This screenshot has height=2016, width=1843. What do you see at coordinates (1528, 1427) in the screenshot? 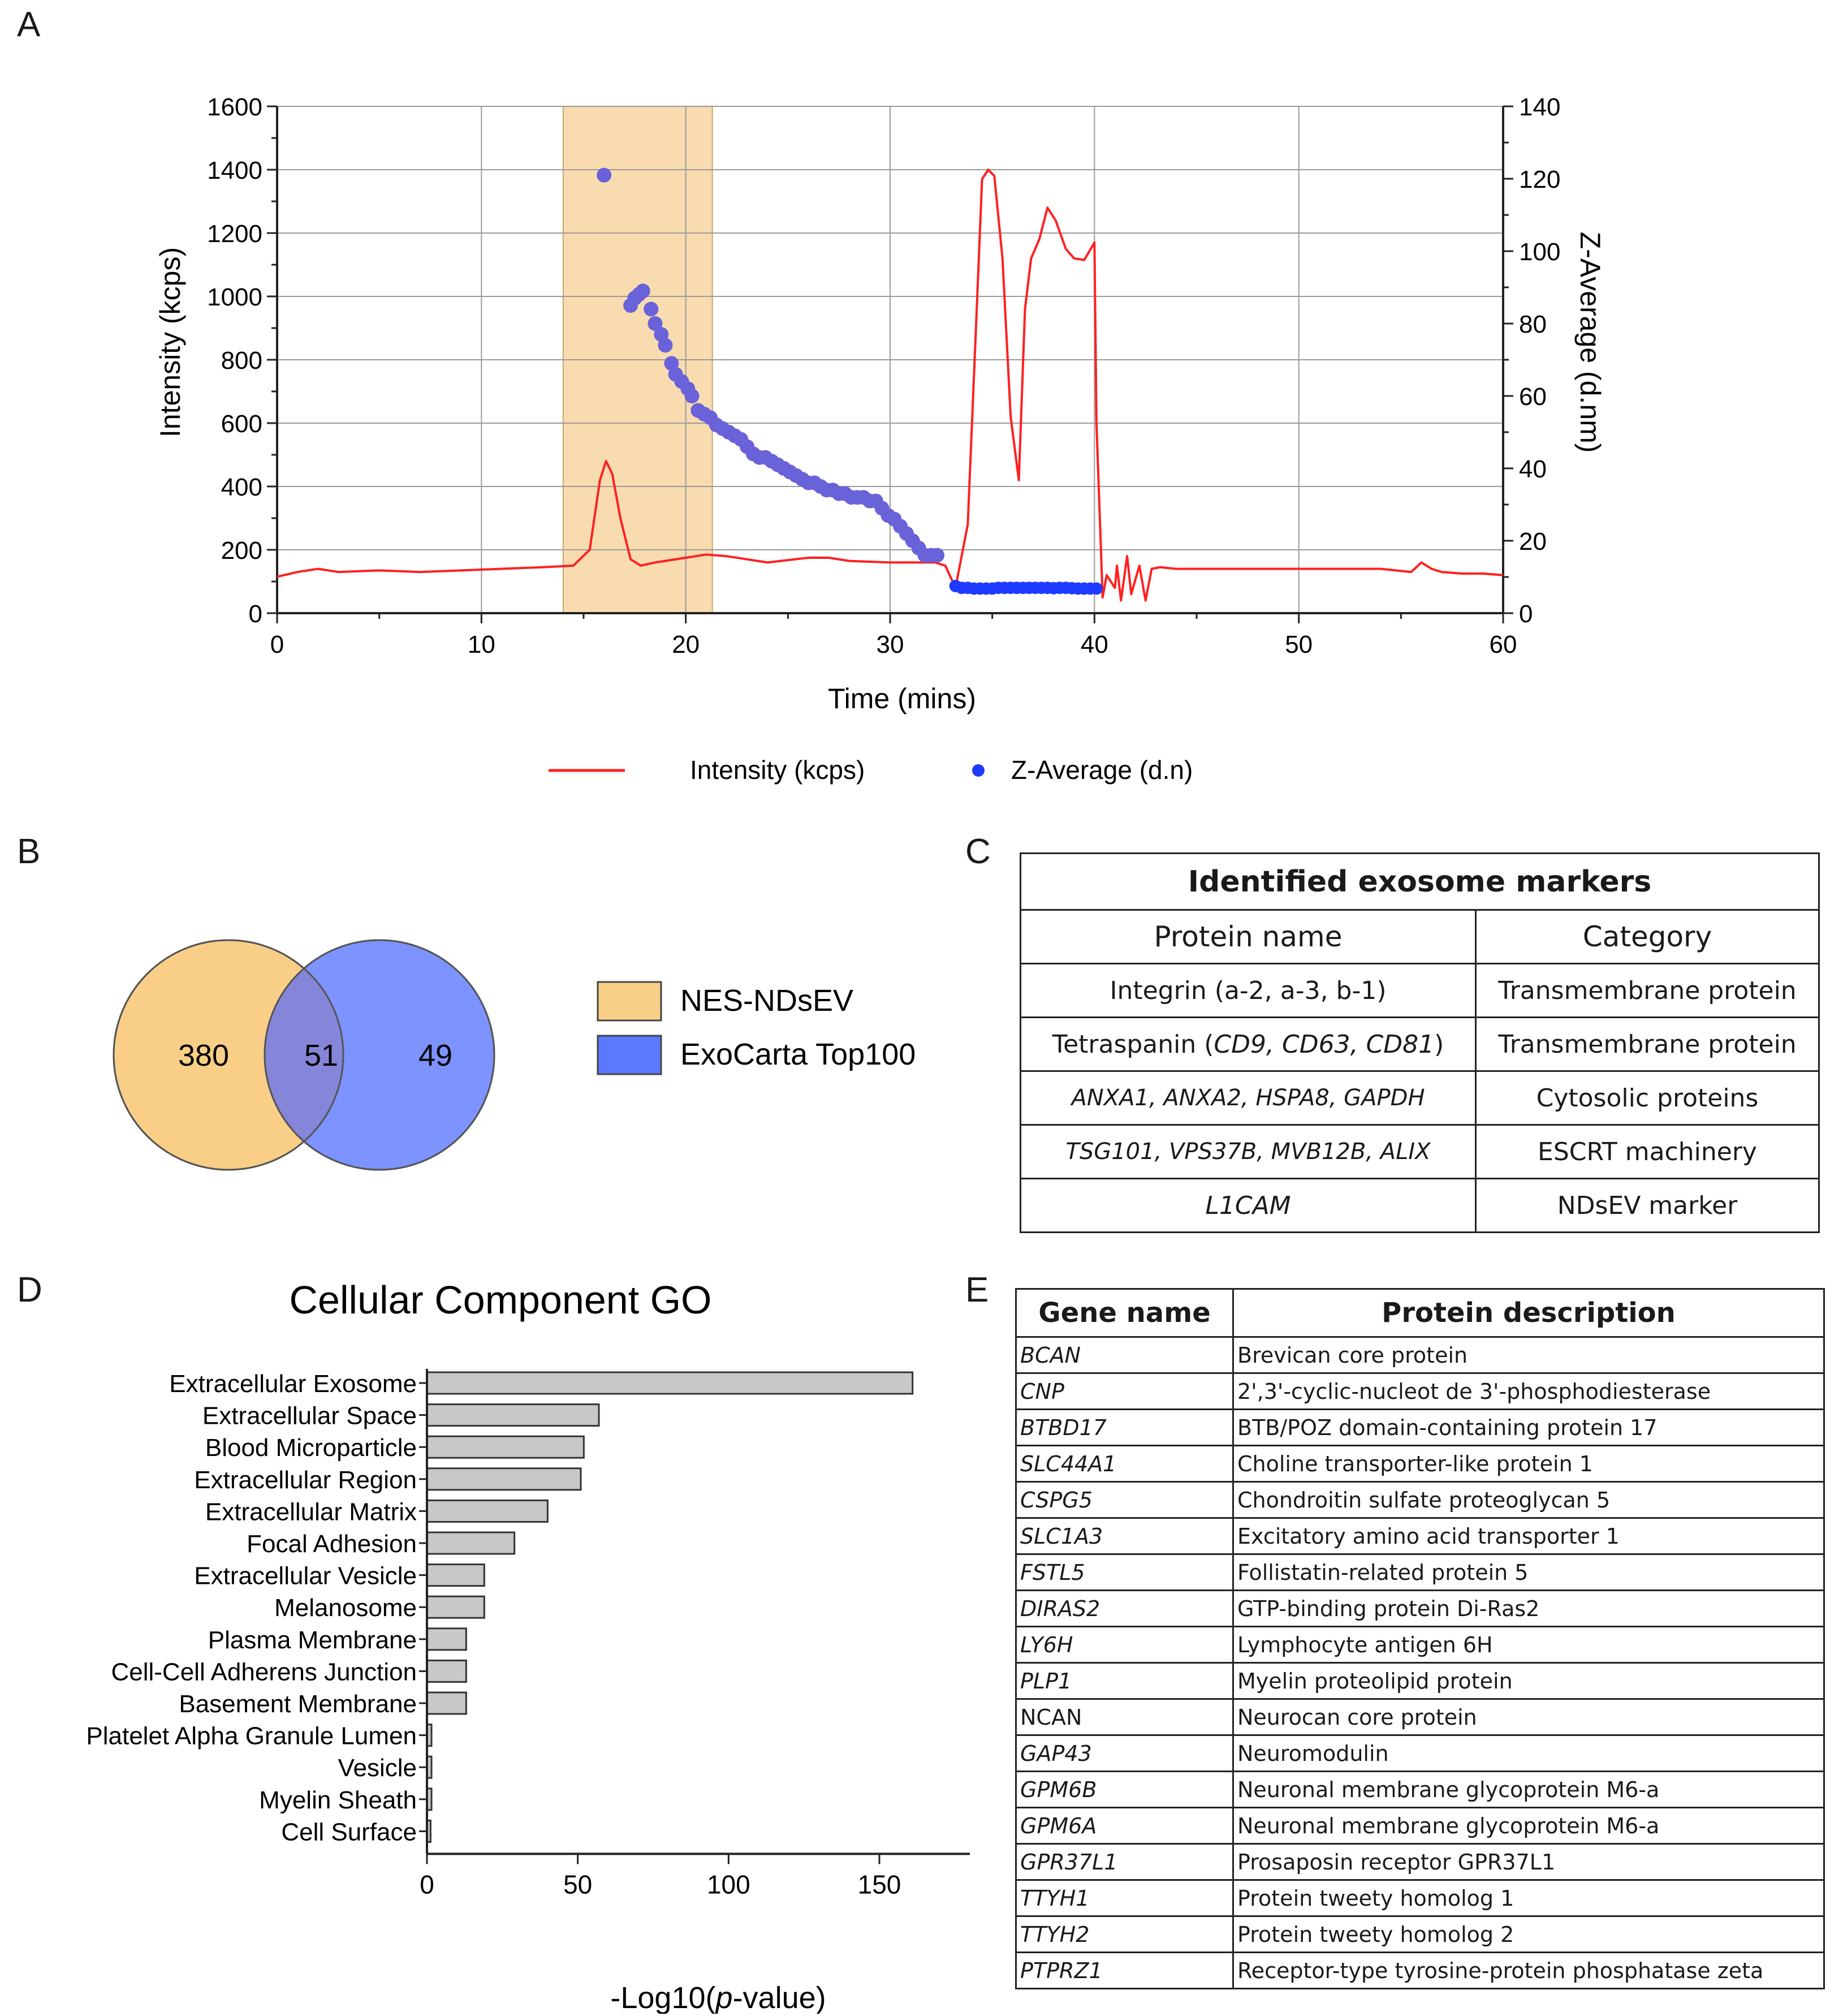
I see `protein-description: BTB/POZ domain-containing protein 17` at bounding box center [1528, 1427].